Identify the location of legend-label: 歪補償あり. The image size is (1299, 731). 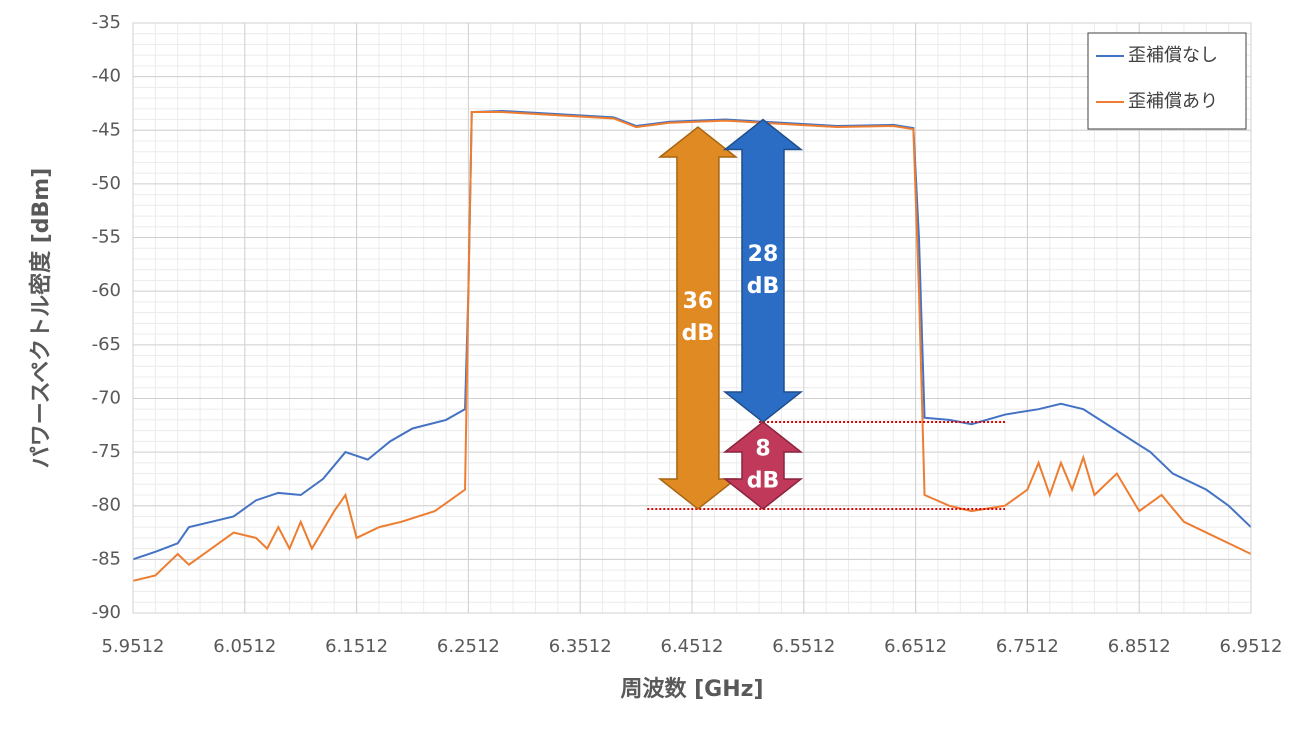
(1173, 101).